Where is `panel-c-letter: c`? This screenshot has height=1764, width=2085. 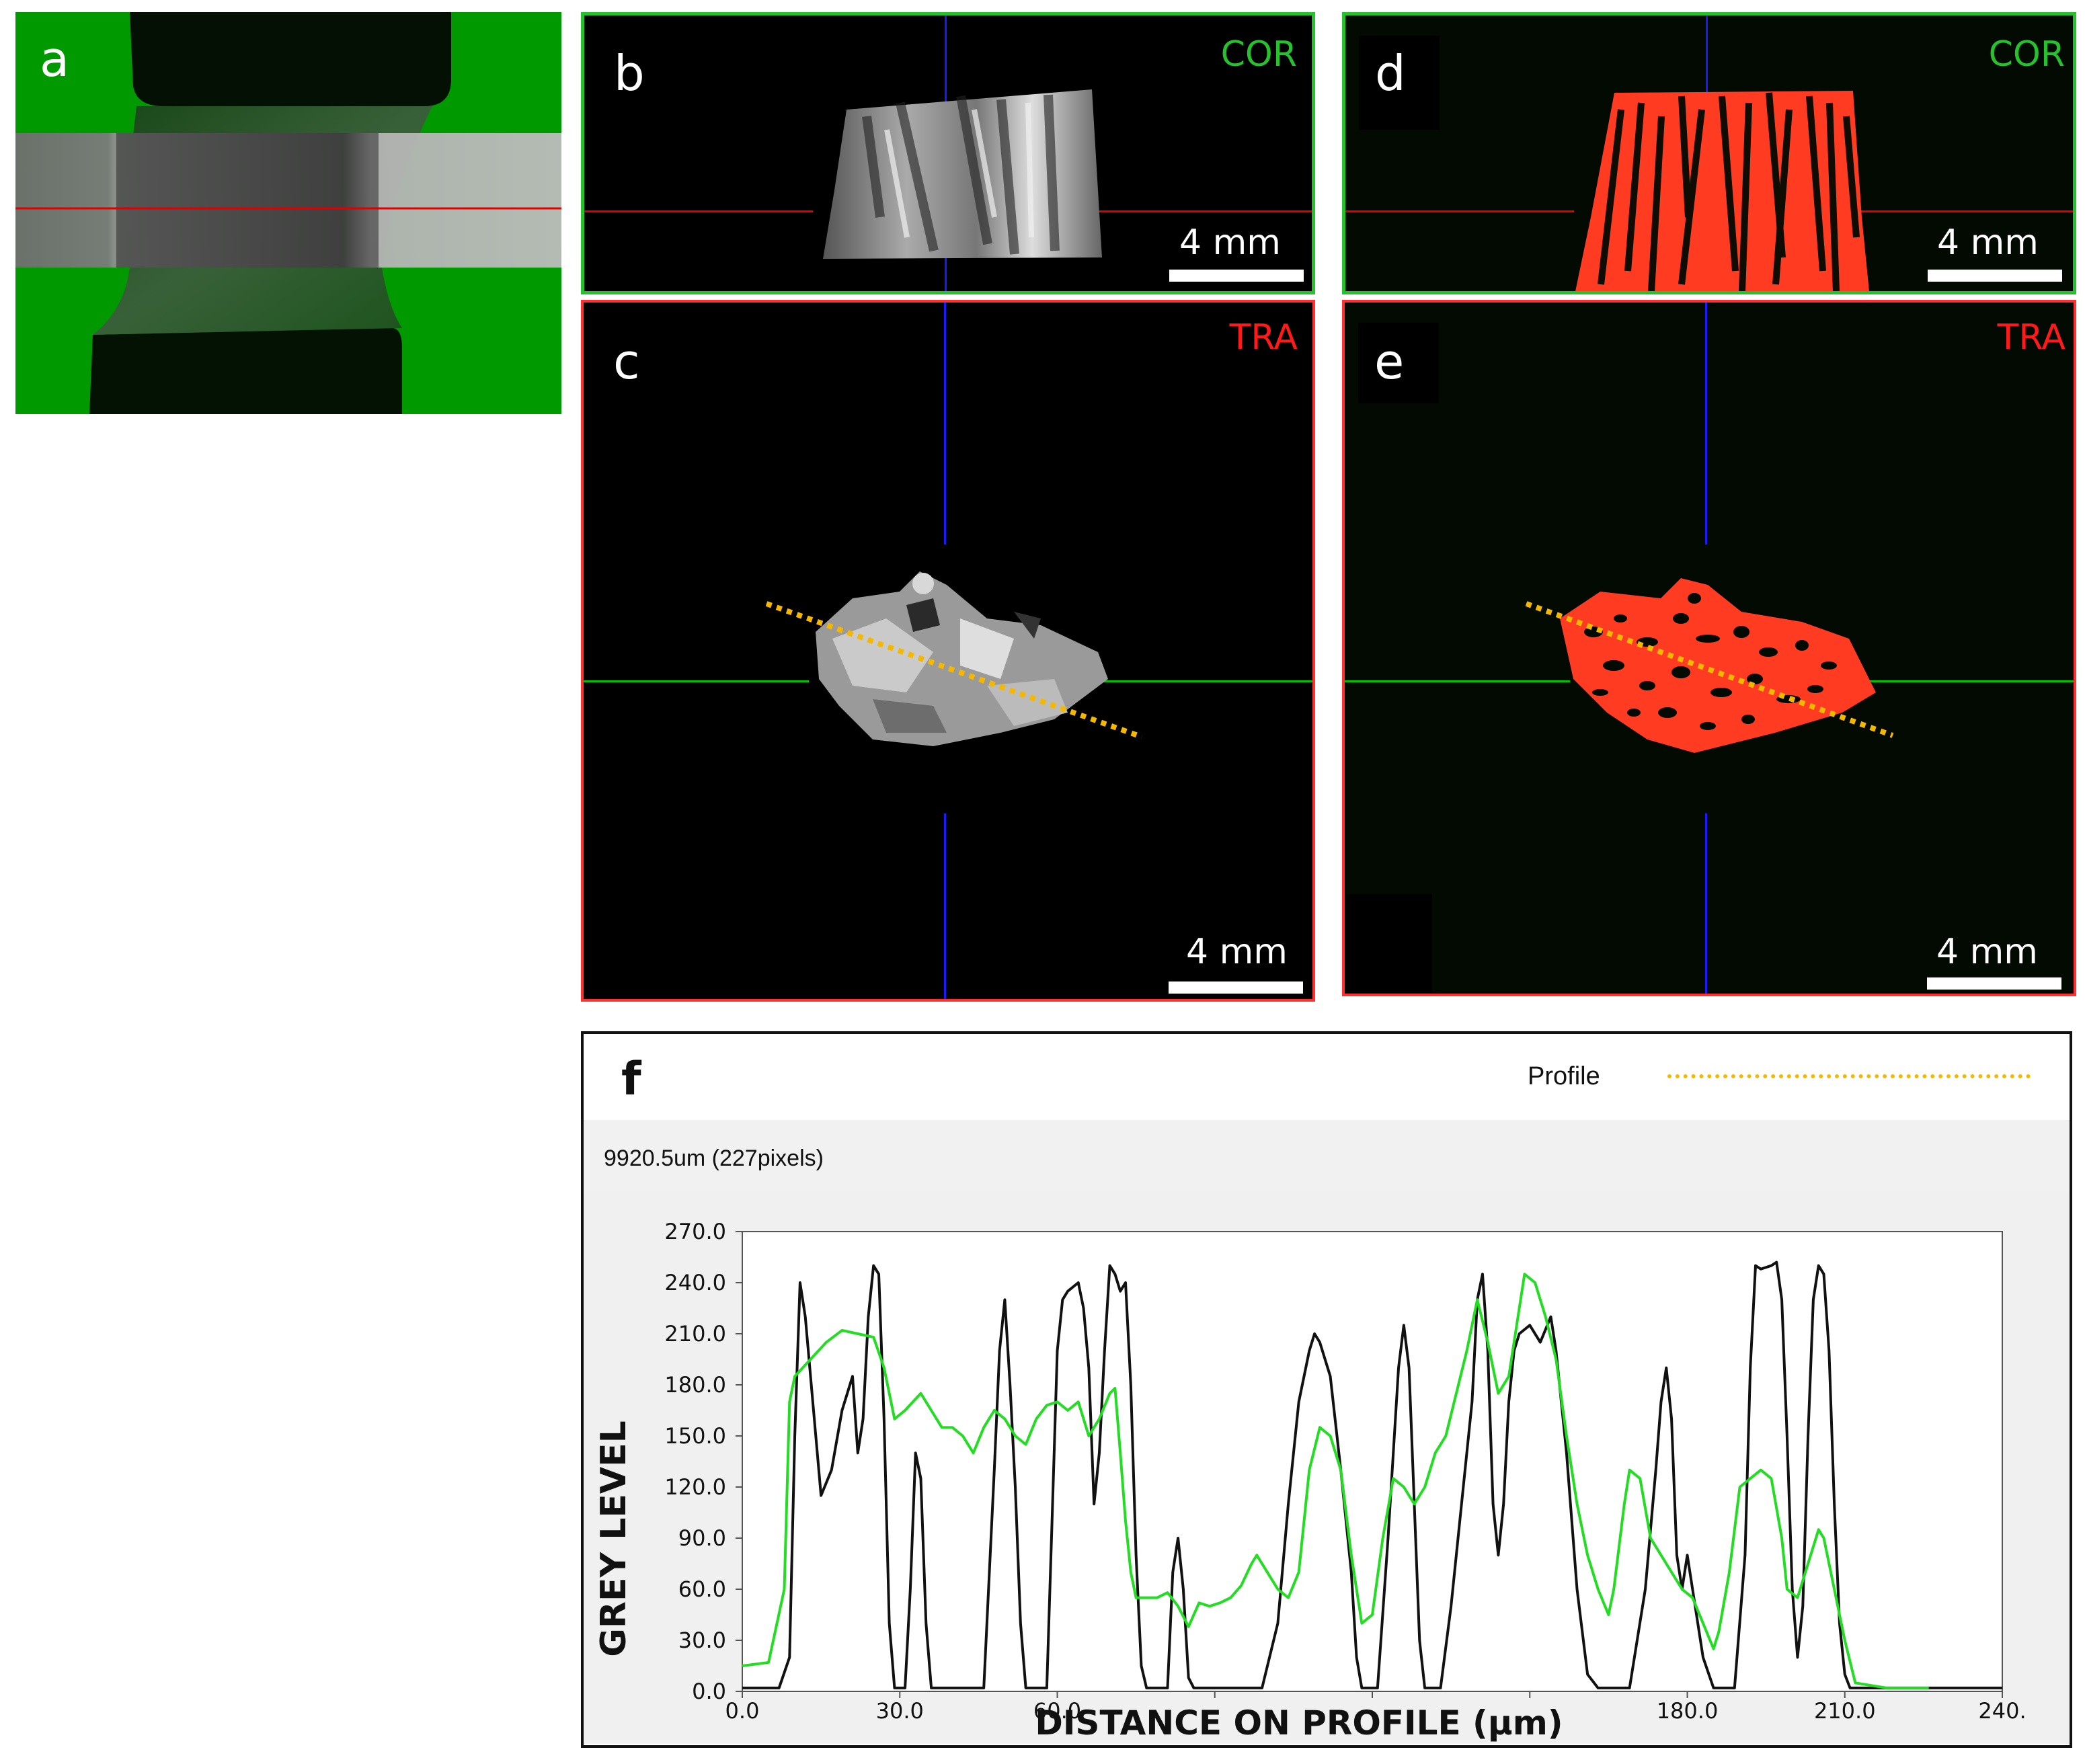
panel-c-letter: c is located at coordinates (626, 361).